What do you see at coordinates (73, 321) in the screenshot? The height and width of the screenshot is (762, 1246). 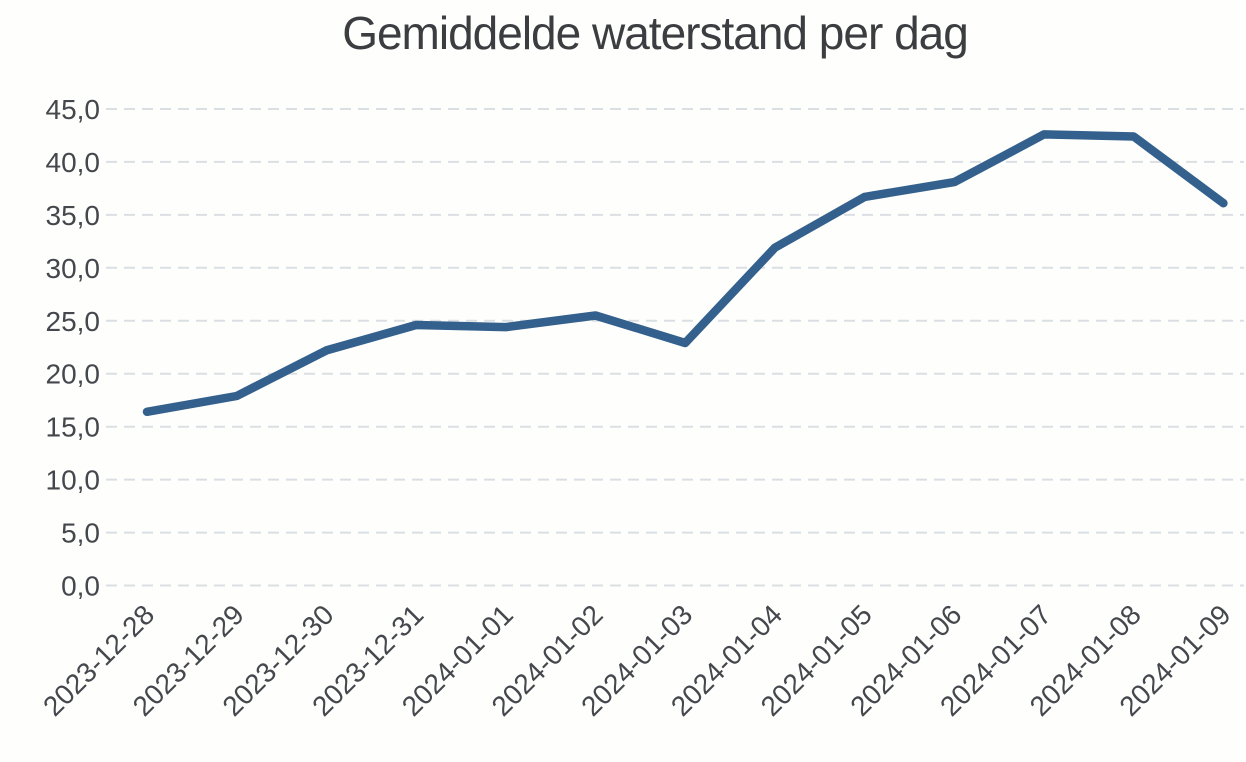 I see `y-tick-label: 25,0` at bounding box center [73, 321].